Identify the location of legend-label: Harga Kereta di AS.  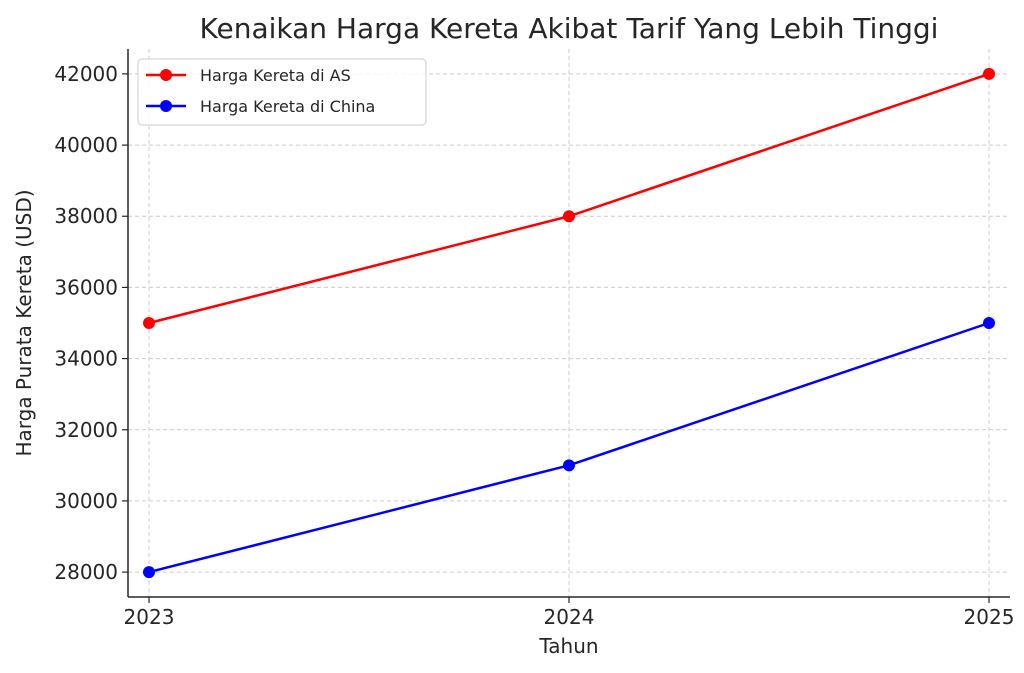
(275, 75).